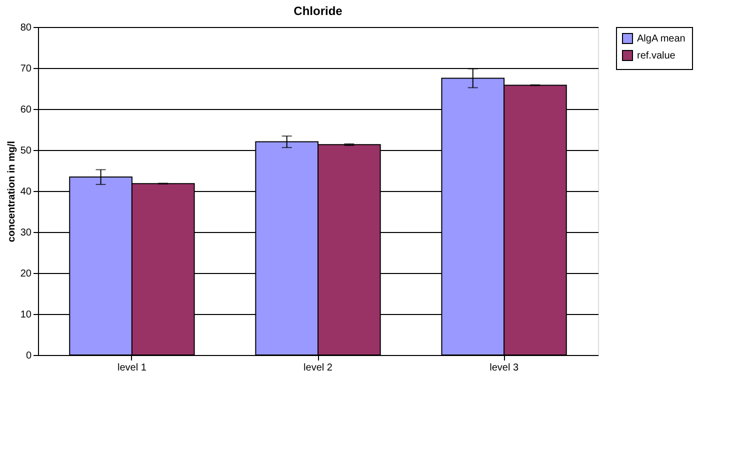 This screenshot has width=745, height=450. What do you see at coordinates (504, 368) in the screenshot?
I see `x-tick-label: level 3` at bounding box center [504, 368].